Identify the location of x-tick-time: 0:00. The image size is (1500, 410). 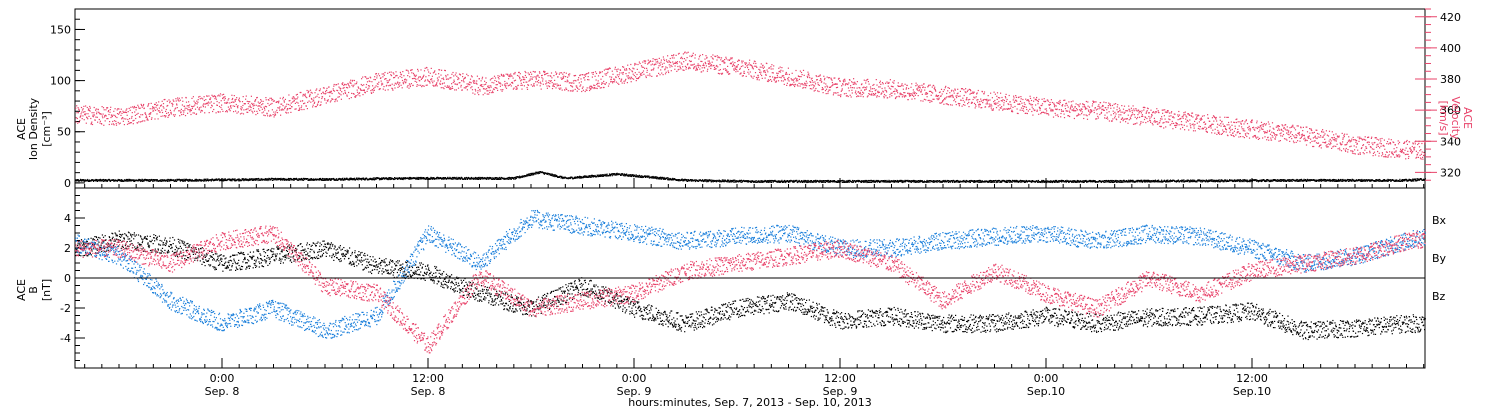
(1046, 378).